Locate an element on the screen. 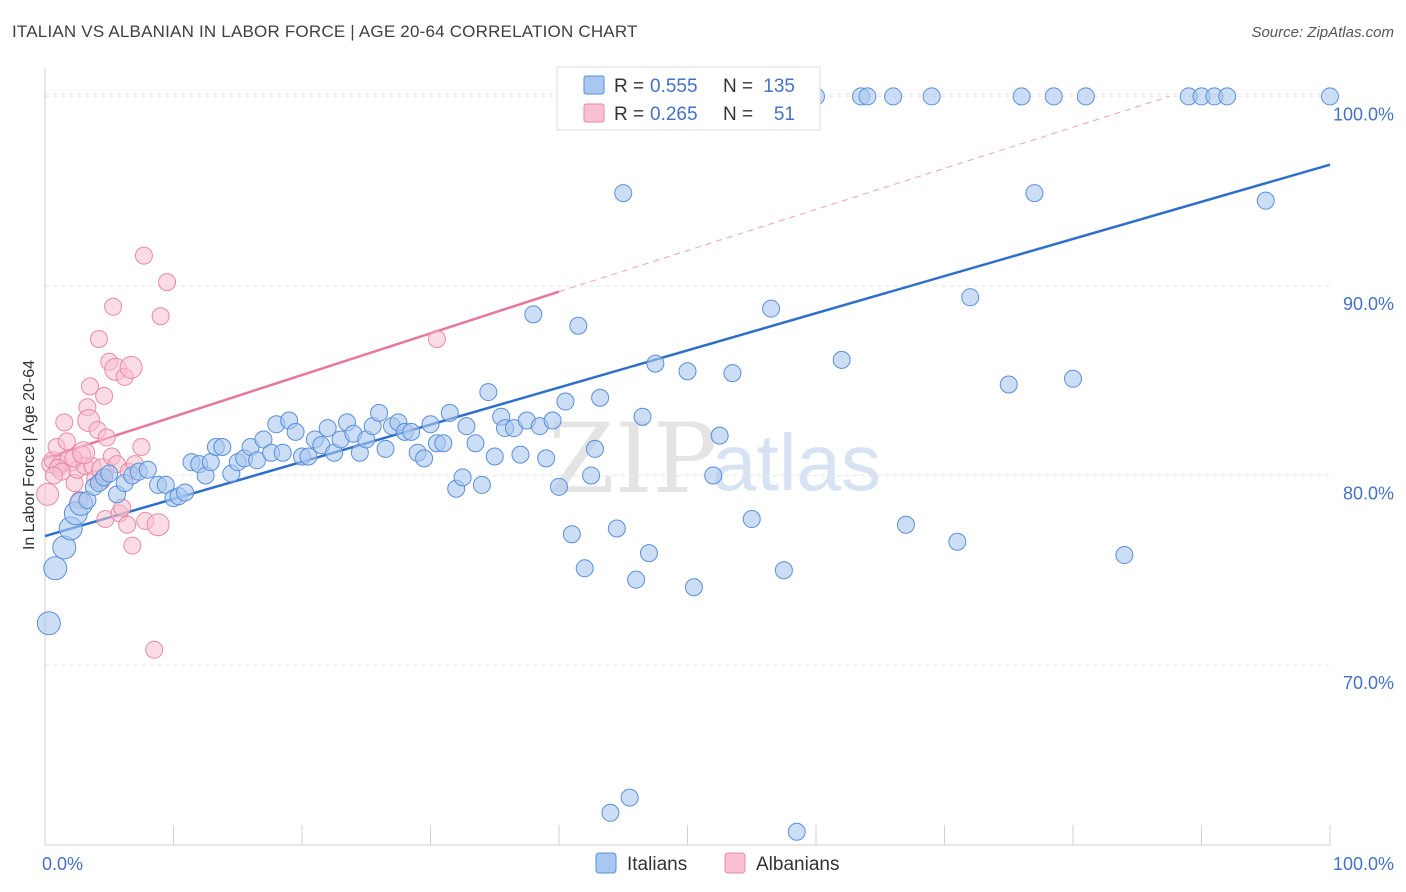  bottom-legend-label-albanians: Albanians is located at coordinates (797, 864).